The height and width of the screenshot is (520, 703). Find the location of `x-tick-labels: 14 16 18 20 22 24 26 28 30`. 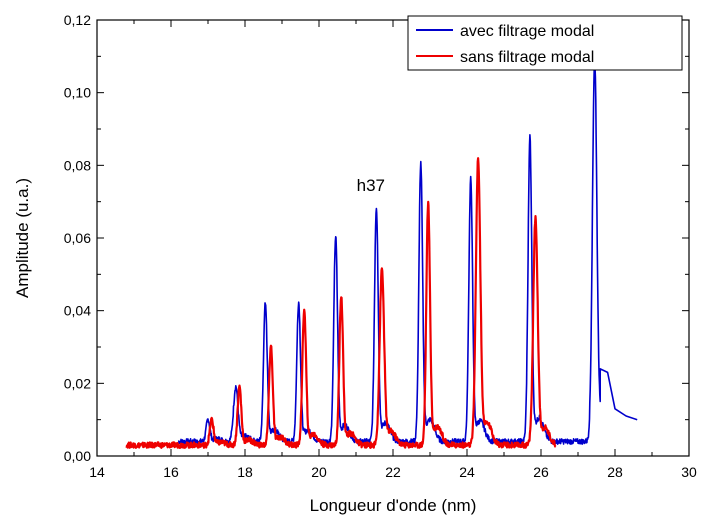

x-tick-labels: 14 16 18 20 22 24 26 28 30 is located at coordinates (393, 472).